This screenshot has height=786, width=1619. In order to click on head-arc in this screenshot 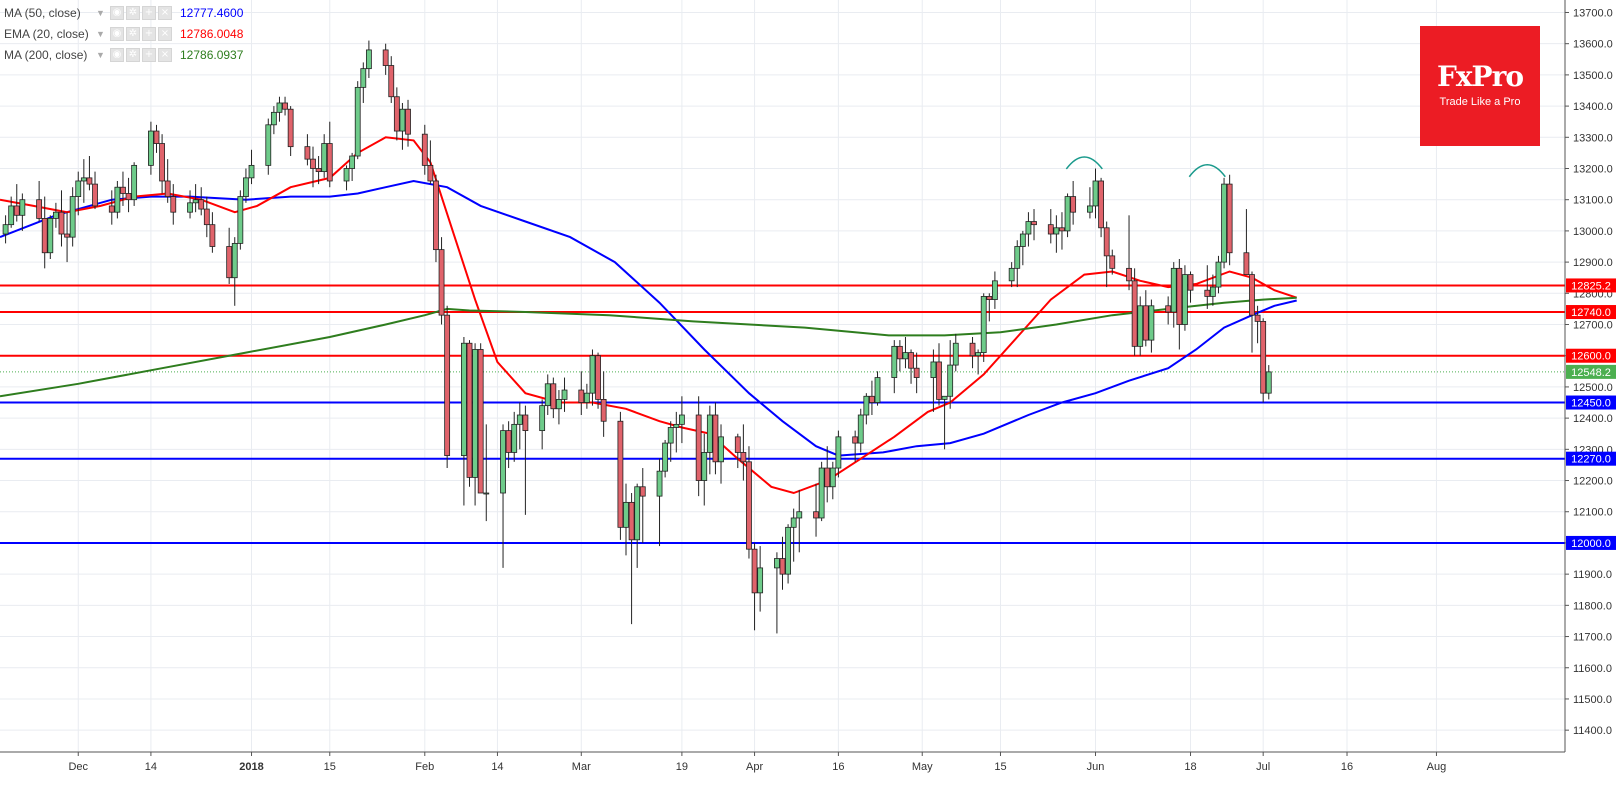, I will do `click(1207, 170)`.